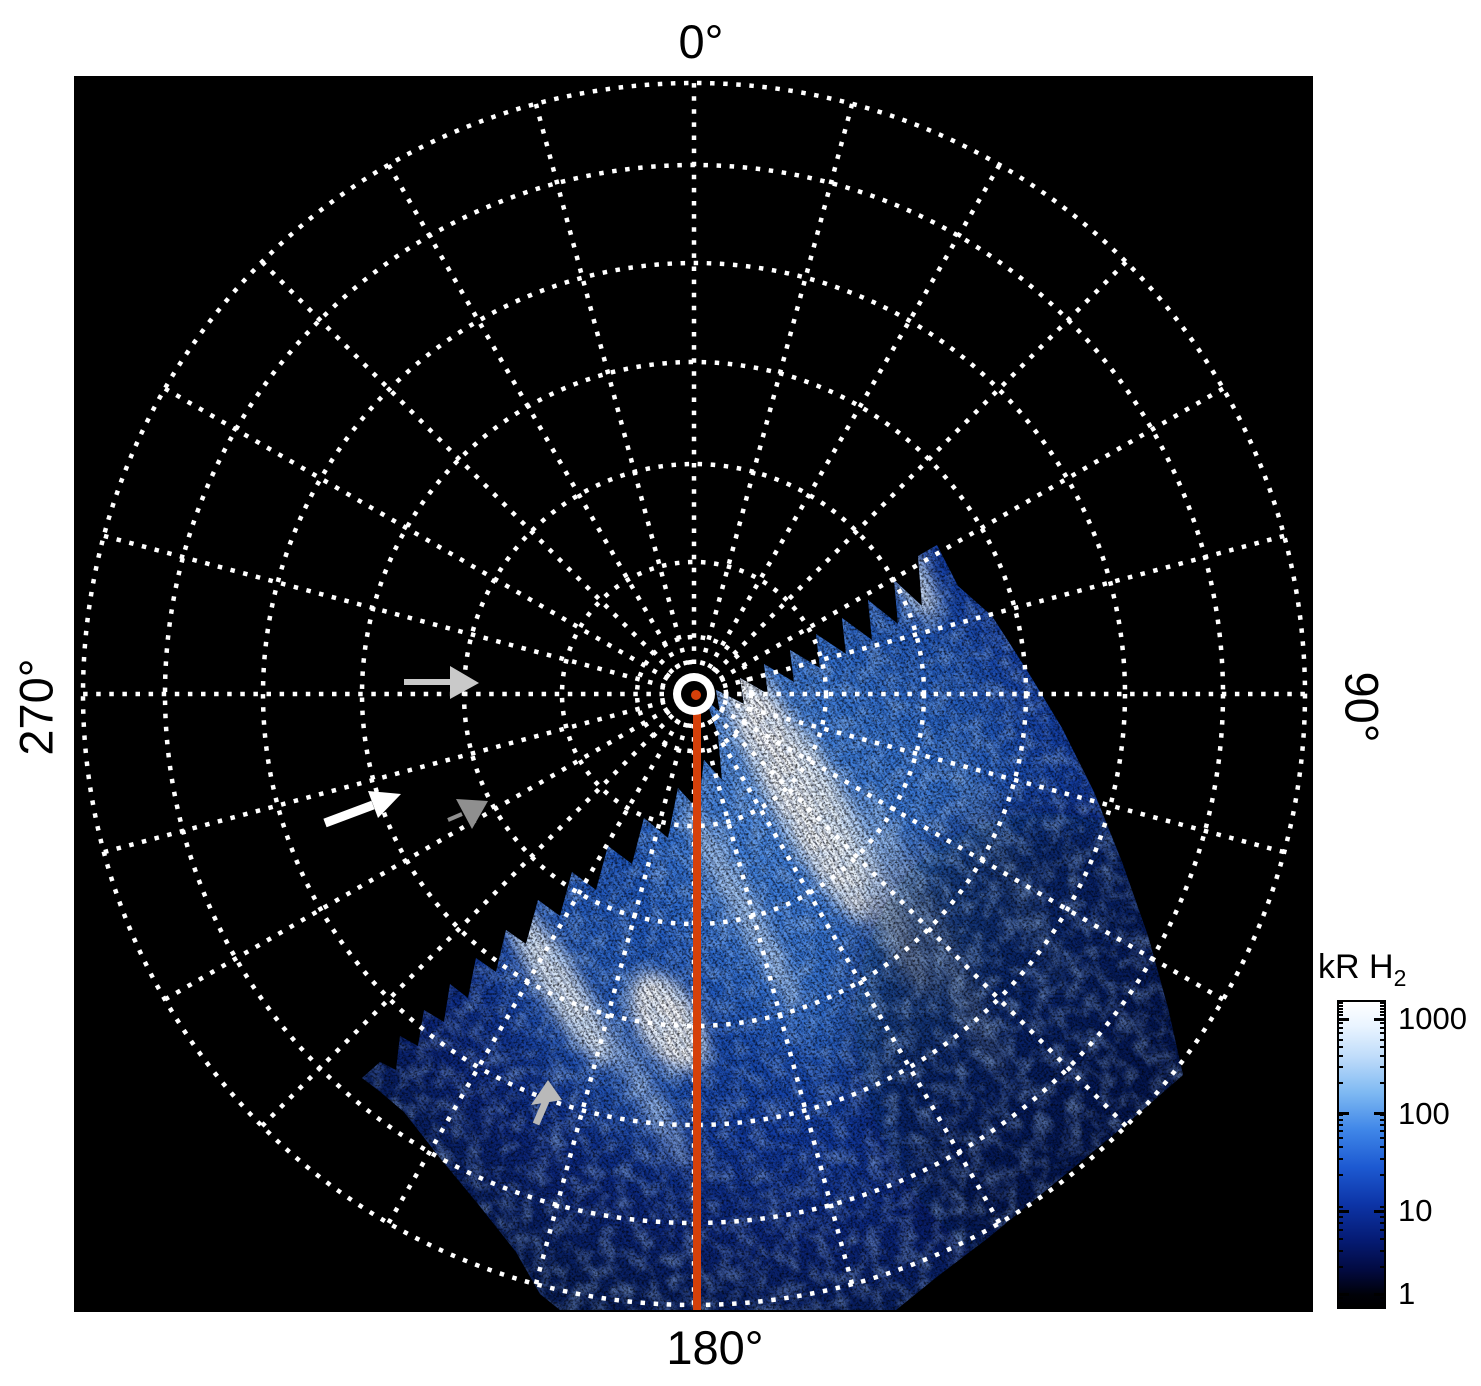 Image resolution: width=1481 pixels, height=1386 pixels. I want to click on colorbar-gradient, so click(1361, 1154).